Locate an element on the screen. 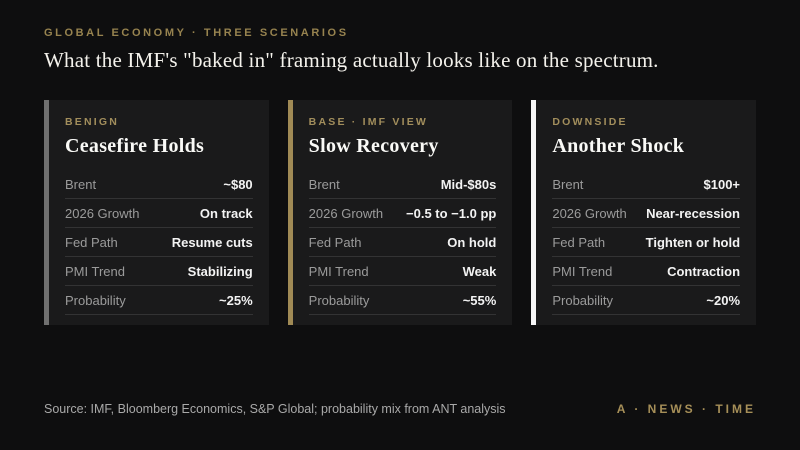  row-value: Mid-$80s is located at coordinates (468, 184).